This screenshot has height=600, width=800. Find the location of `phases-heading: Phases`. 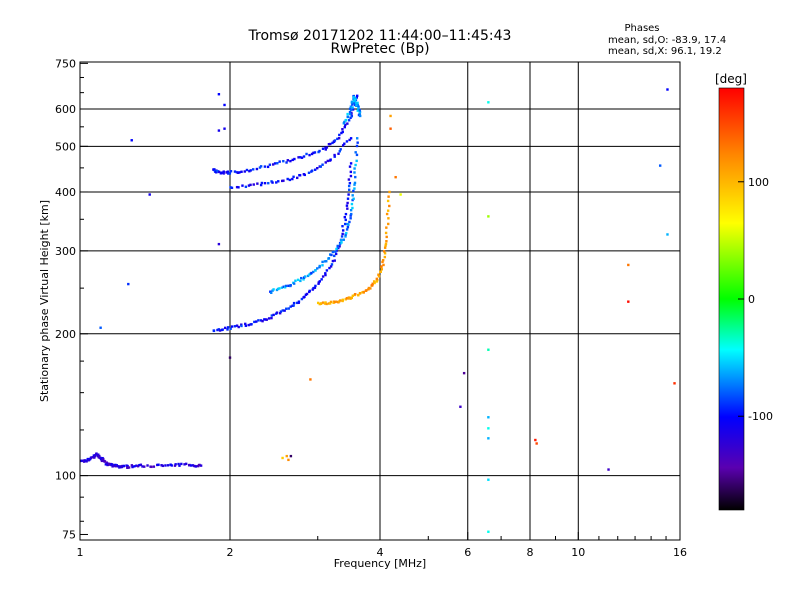

phases-heading: Phases is located at coordinates (641, 28).